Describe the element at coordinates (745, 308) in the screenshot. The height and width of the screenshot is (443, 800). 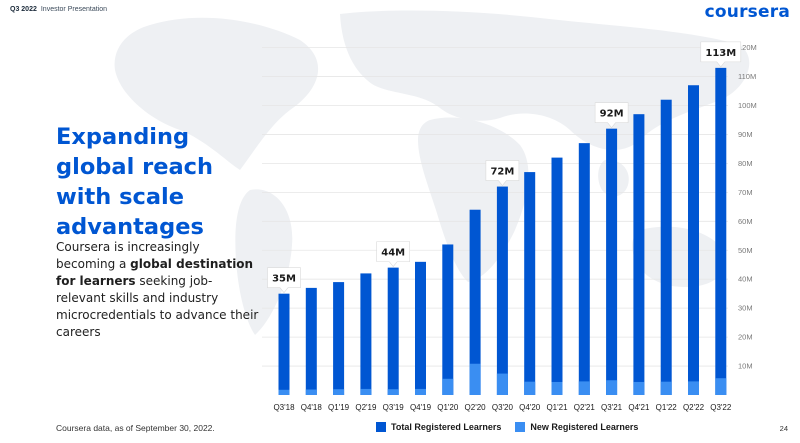
I see `y-tick-label: 30M` at that location.